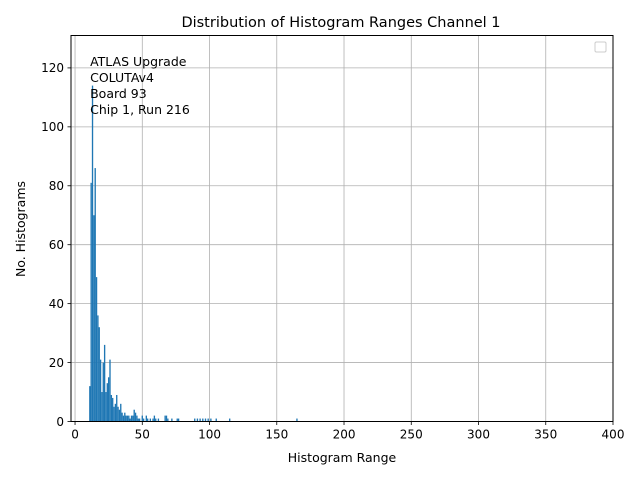 This screenshot has width=640, height=480. I want to click on annotation-line: COLUTAv4, so click(122, 77).